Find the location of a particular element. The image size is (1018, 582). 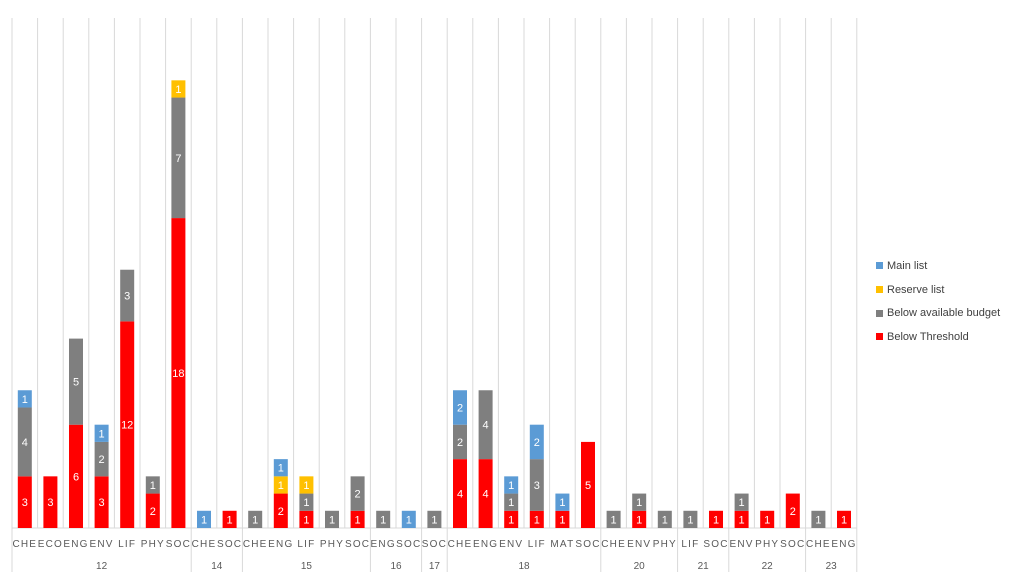

legend-item: Reserve list is located at coordinates (938, 290).